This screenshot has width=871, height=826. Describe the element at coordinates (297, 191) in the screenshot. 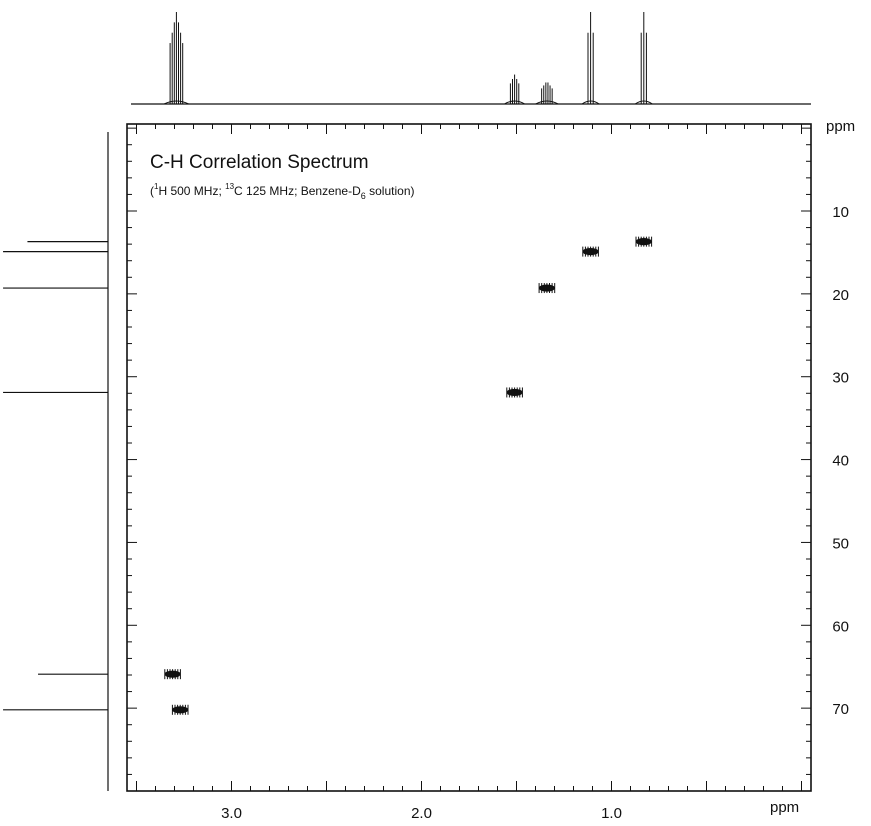

I see `subtitle-c-text: C 125 MHz; Benzene-D` at that location.